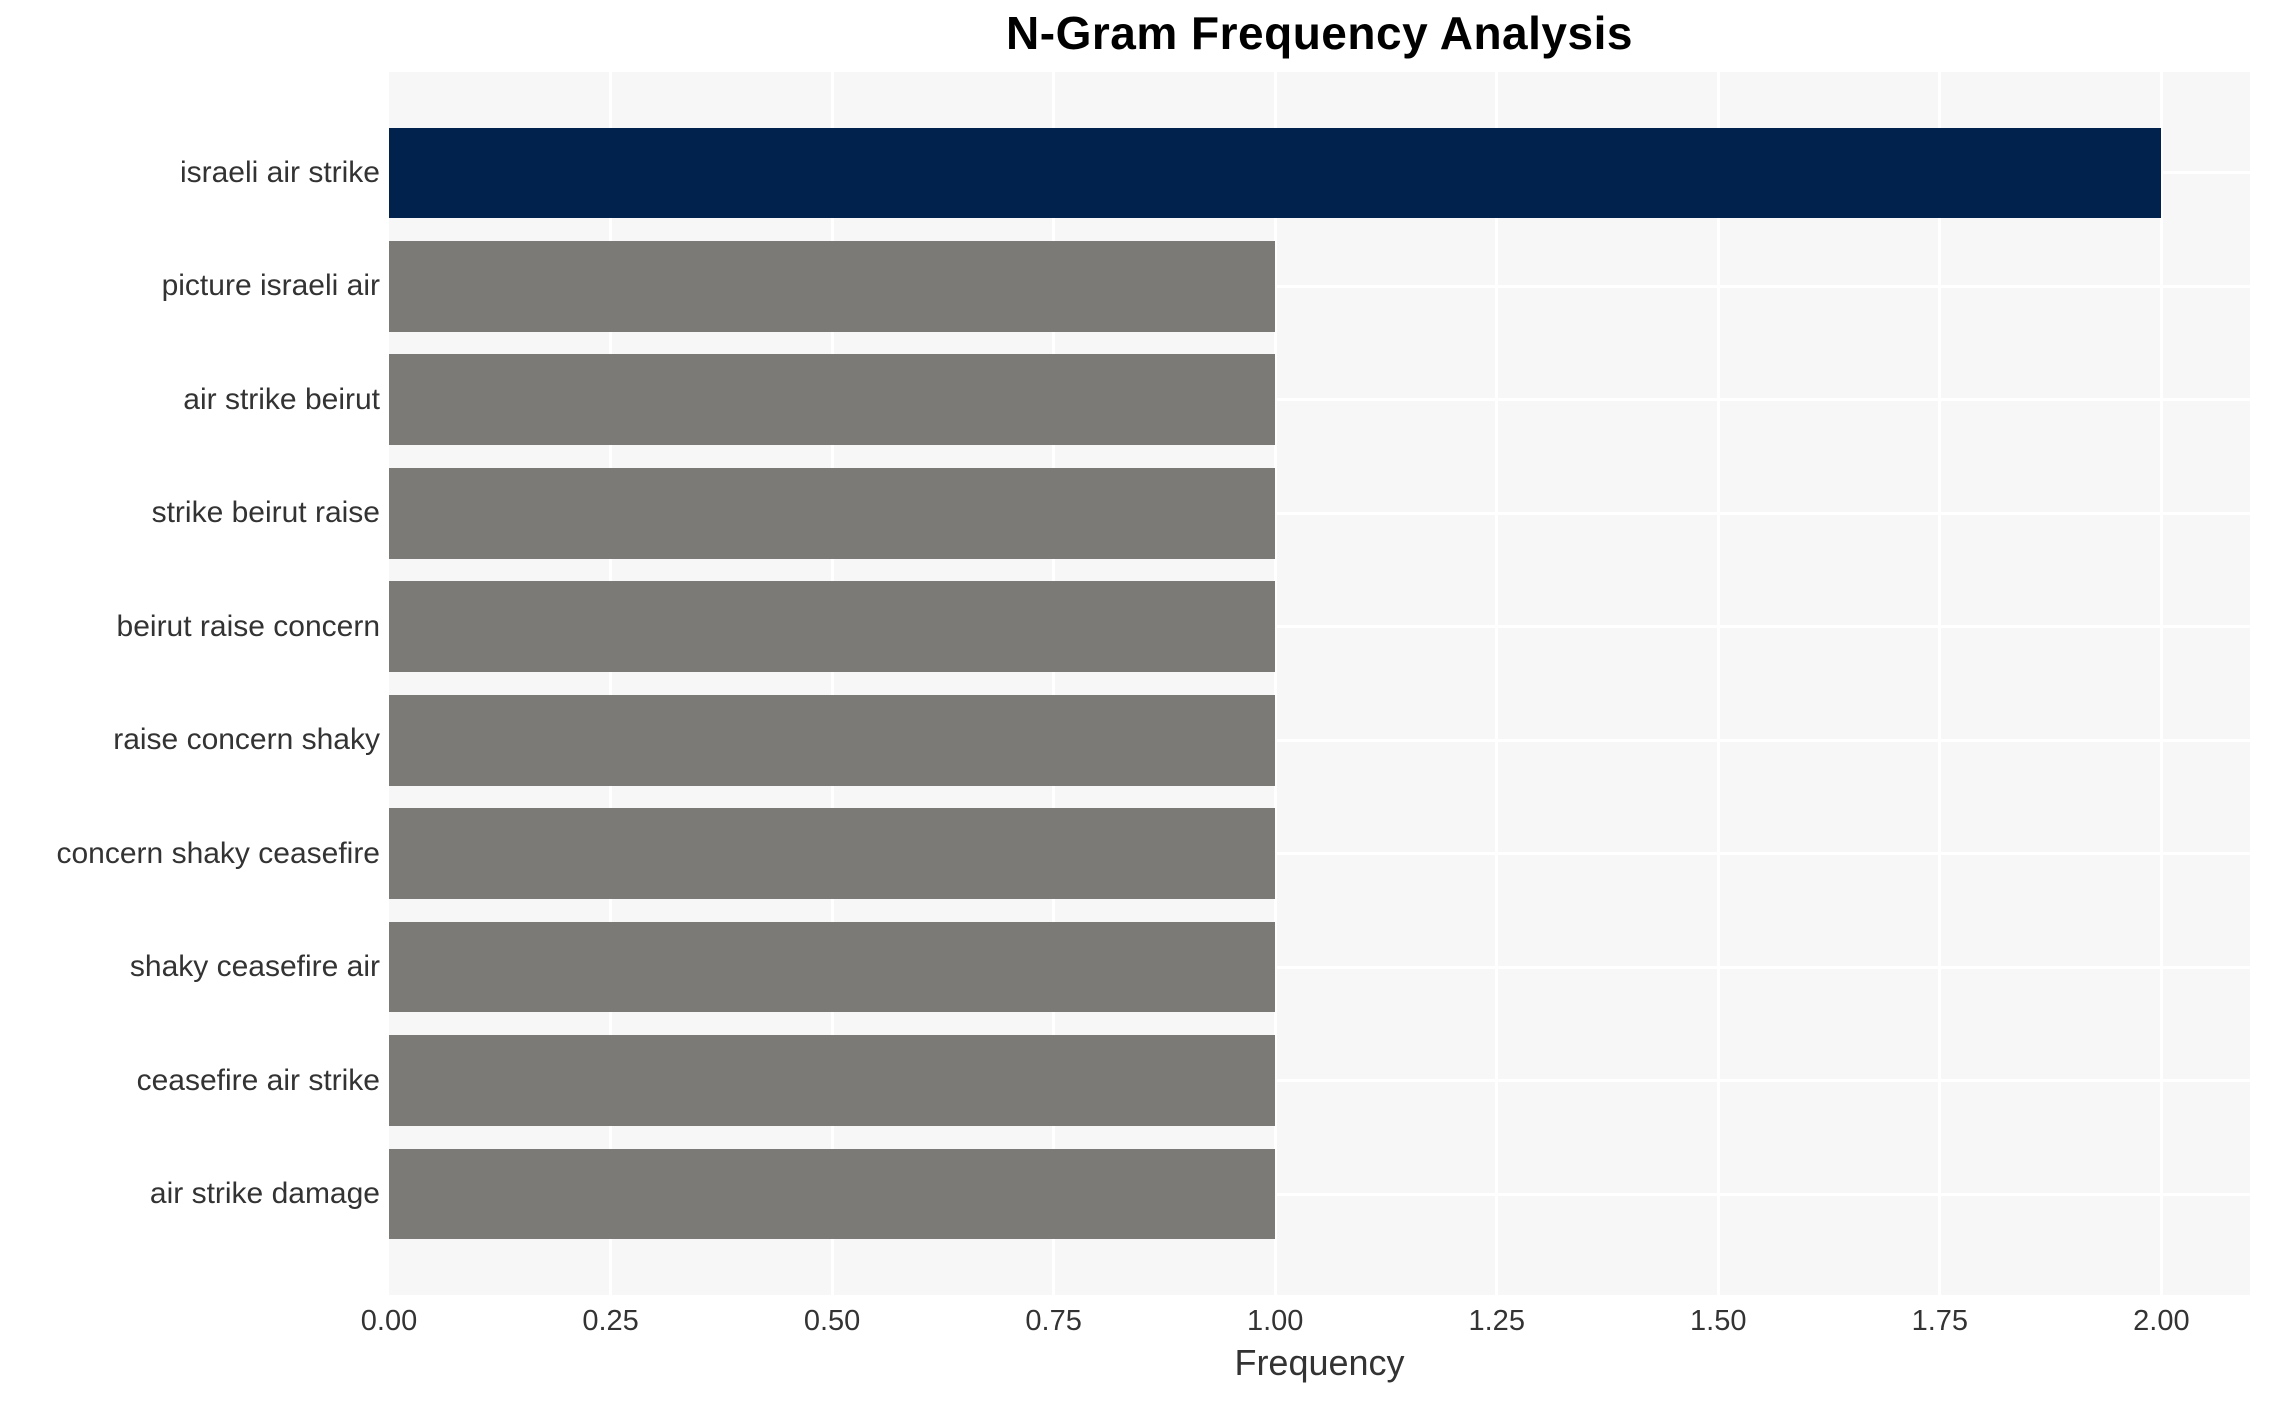 The image size is (2269, 1402). What do you see at coordinates (2161, 1321) in the screenshot?
I see `x-tick-label: 2.00` at bounding box center [2161, 1321].